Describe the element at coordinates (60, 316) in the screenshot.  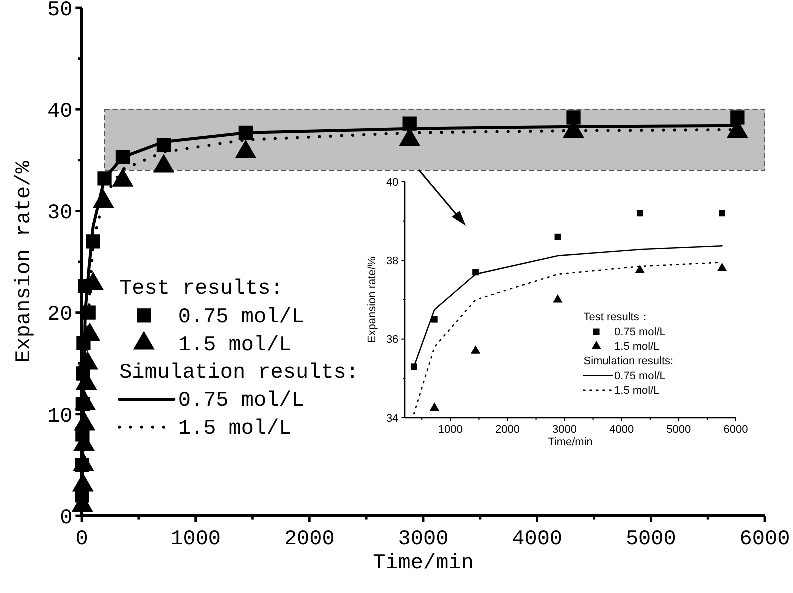
I see `y-tick-label: 20` at that location.